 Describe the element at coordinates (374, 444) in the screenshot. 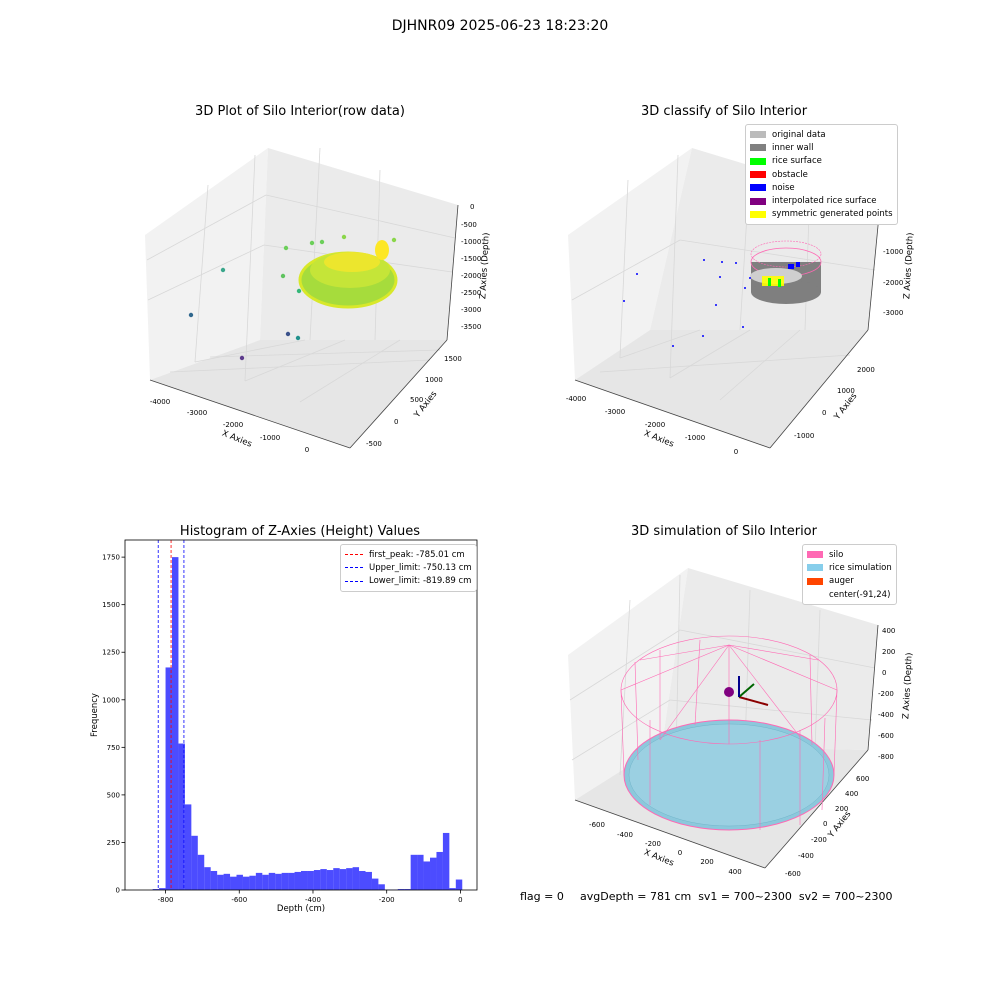

I see `p1-ytick: -500` at that location.